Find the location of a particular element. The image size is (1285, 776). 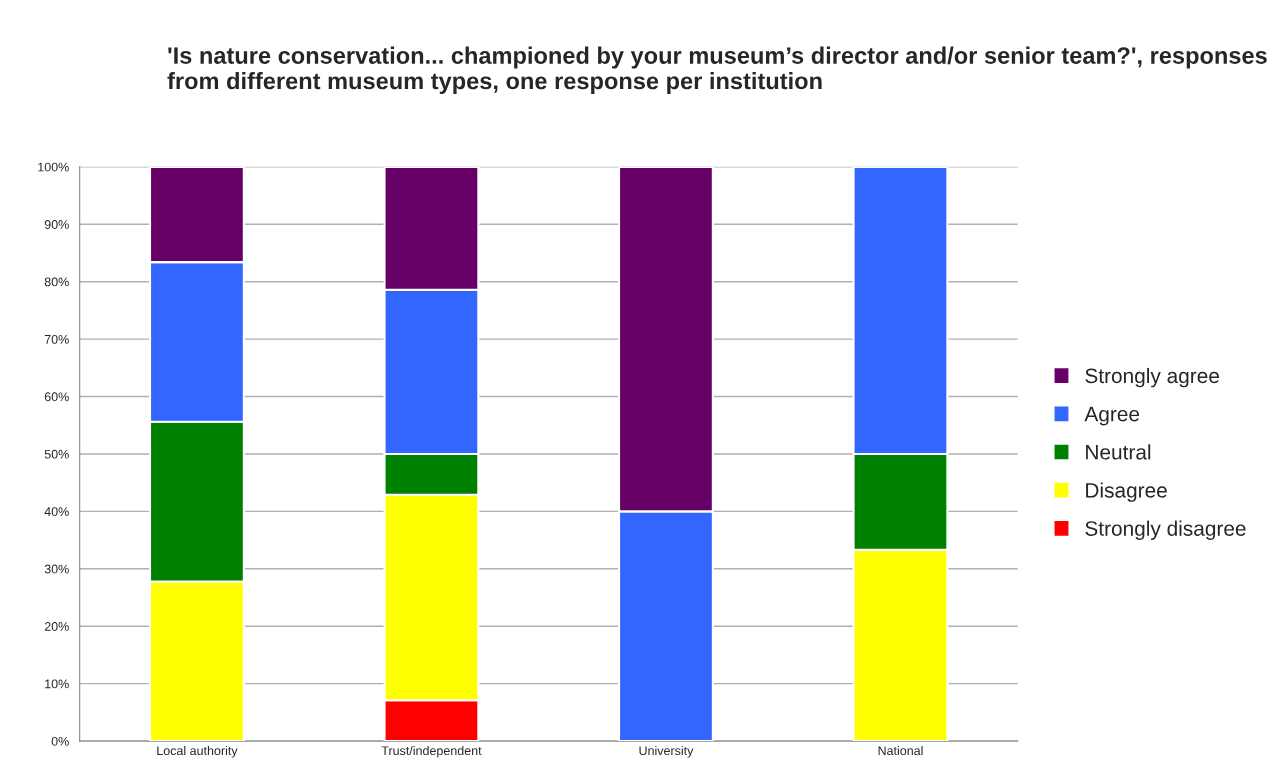

legend-label: Neutral is located at coordinates (1118, 452).